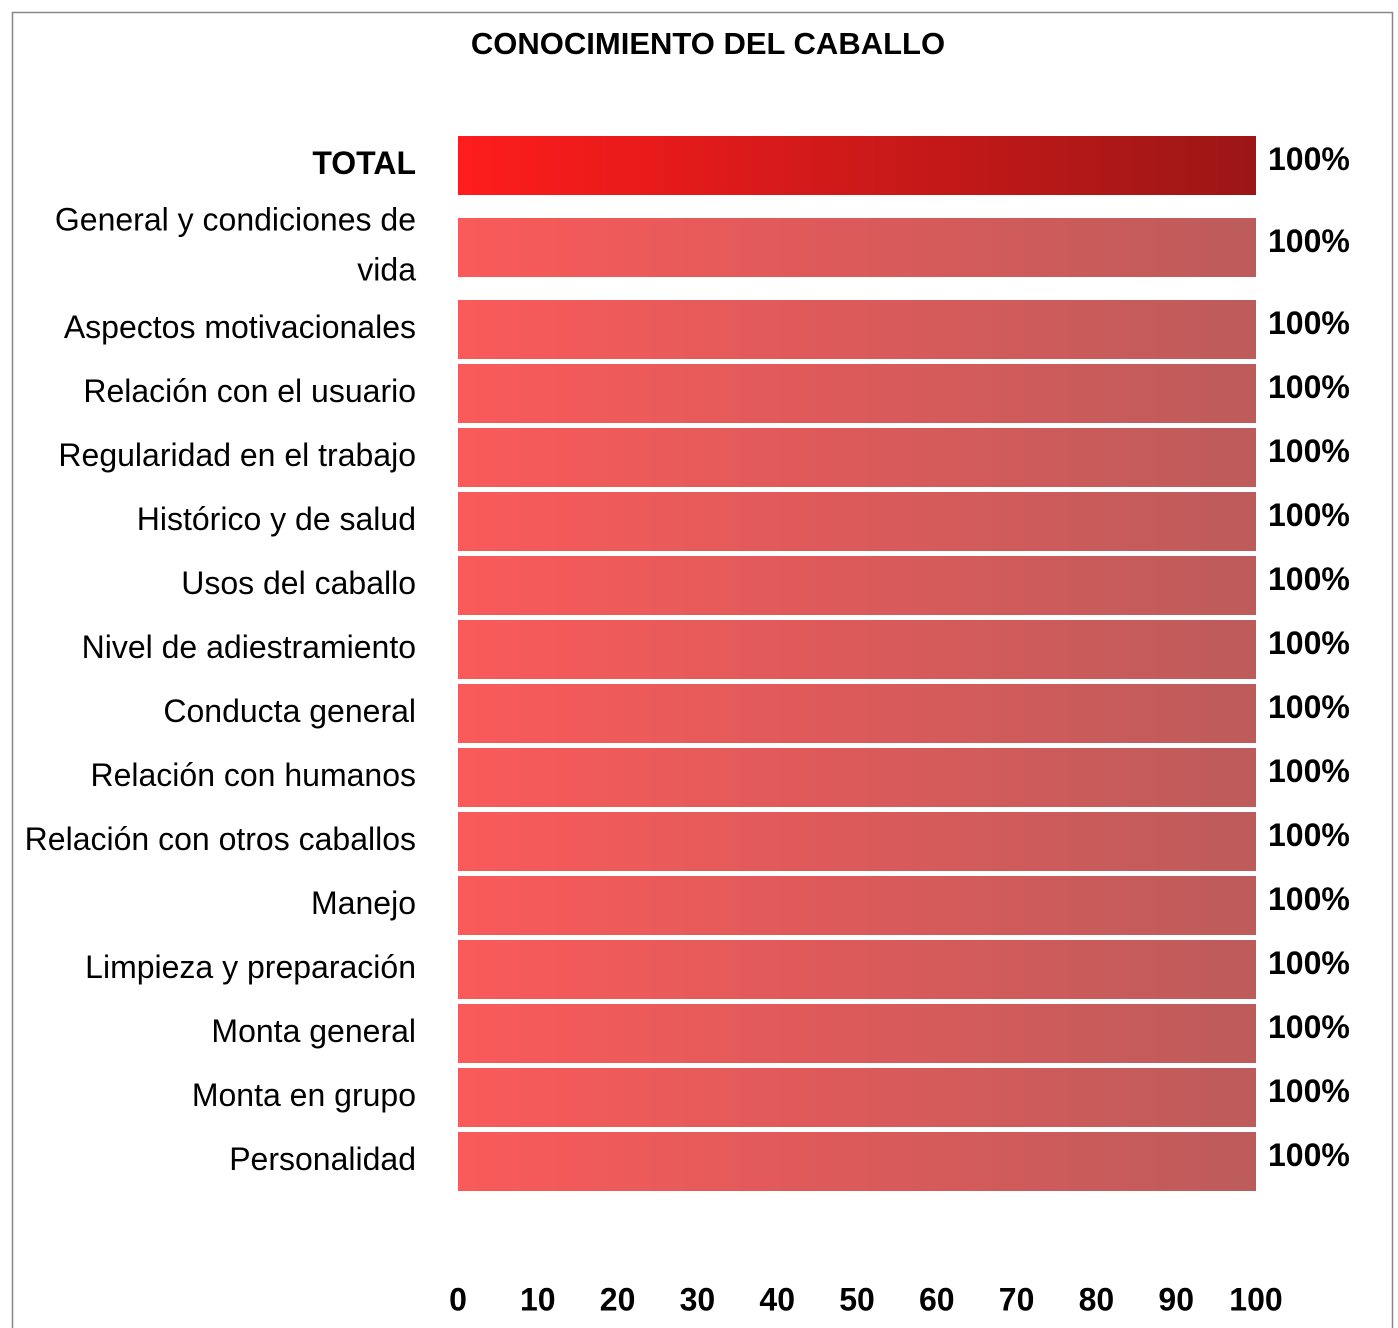 This screenshot has height=1328, width=1398. I want to click on x-tick-label: 40, so click(777, 1299).